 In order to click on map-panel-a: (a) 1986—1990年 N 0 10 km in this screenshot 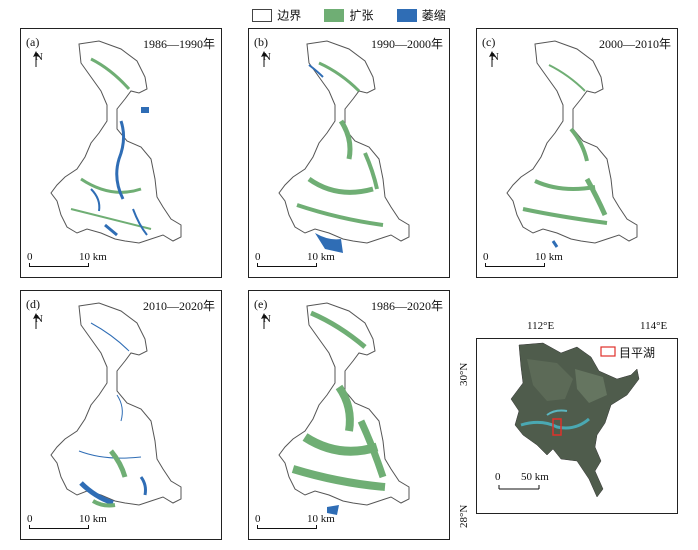, I will do `click(121, 153)`.